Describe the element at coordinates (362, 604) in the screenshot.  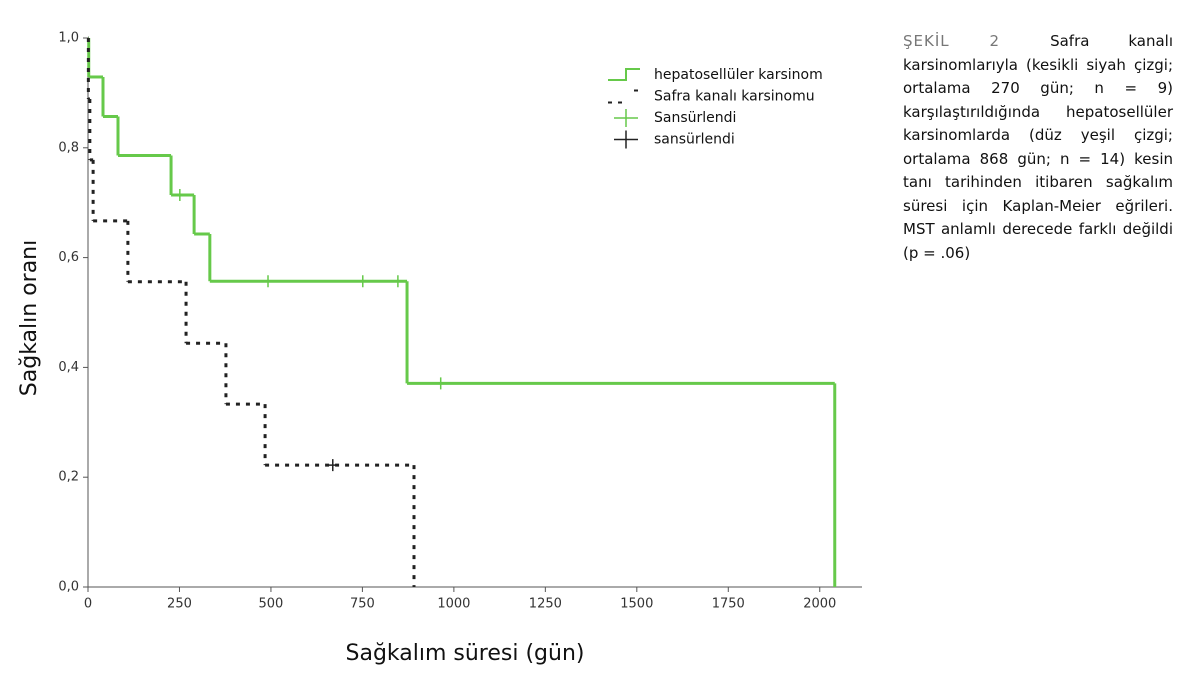
I see `x-tick-label: 750` at that location.